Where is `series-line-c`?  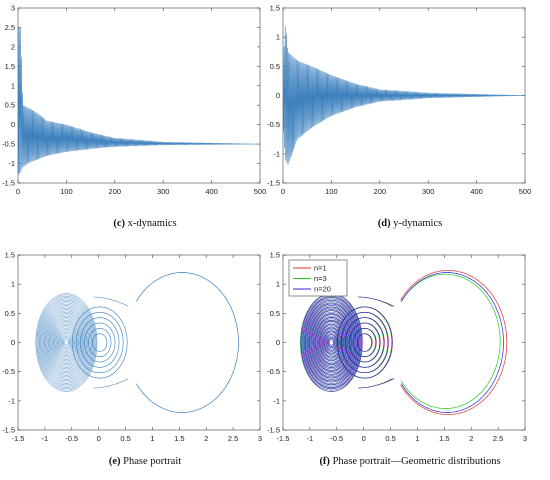 series-line-c is located at coordinates (138, 100).